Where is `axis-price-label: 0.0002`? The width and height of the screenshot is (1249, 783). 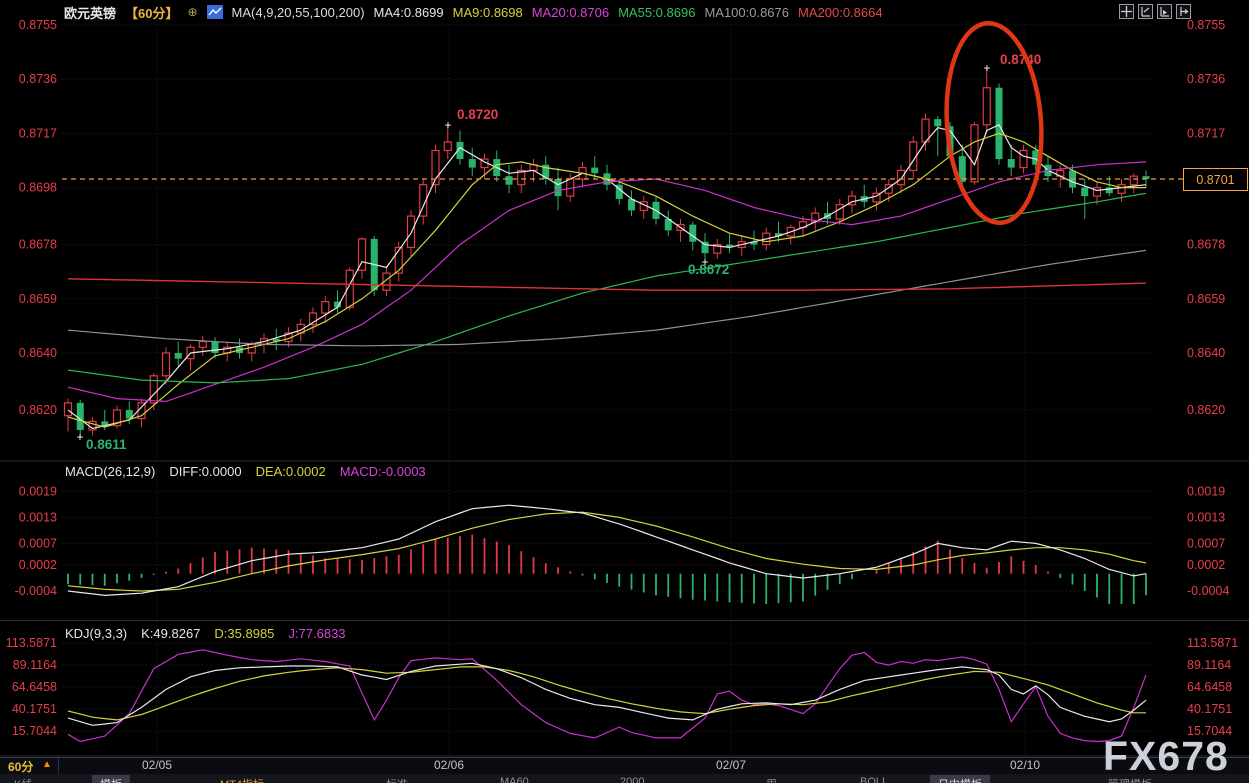 axis-price-label: 0.0002 is located at coordinates (38, 565).